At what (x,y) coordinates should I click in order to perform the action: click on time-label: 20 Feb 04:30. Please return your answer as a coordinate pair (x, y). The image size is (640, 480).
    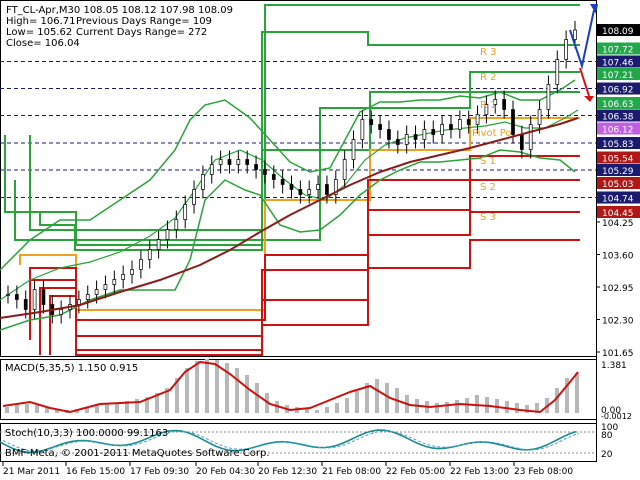
    Looking at the image, I should click on (225, 472).